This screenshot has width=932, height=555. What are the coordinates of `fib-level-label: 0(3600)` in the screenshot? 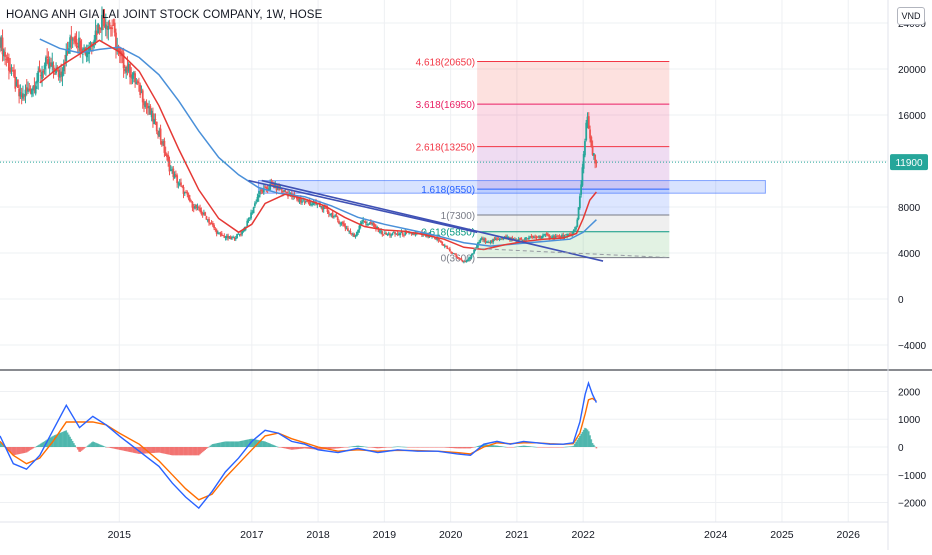 It's located at (458, 259).